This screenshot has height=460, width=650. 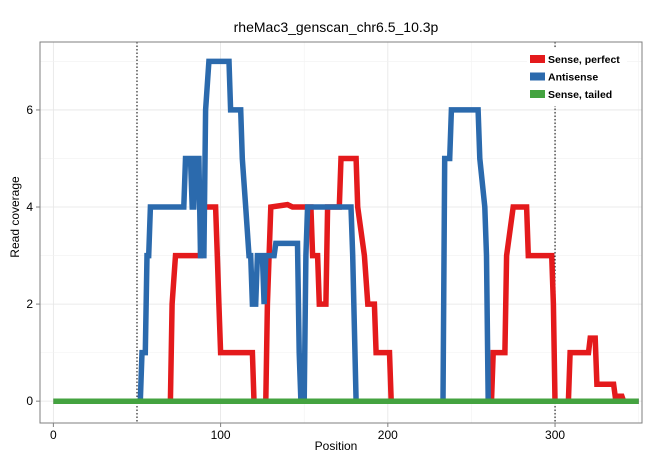 I want to click on legend-antisense-label: Antisense, so click(x=573, y=78).